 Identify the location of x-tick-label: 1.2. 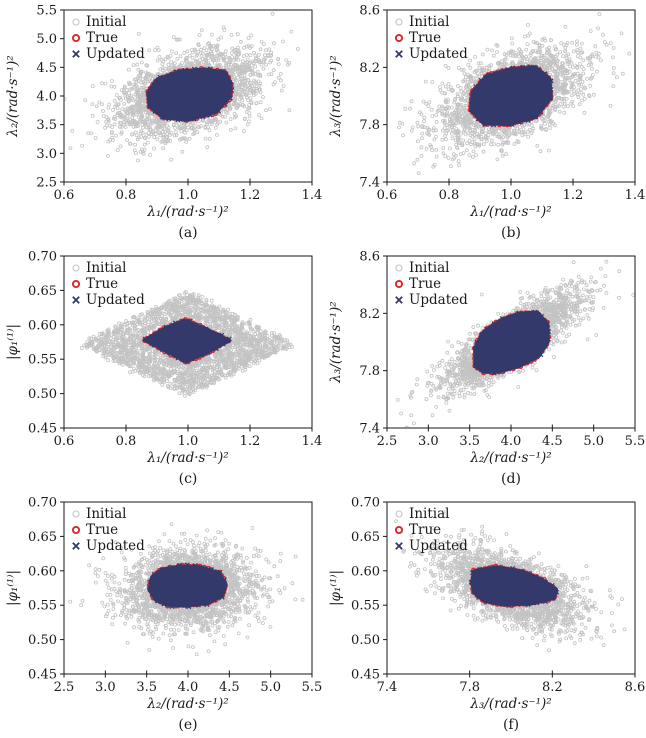
(250, 441).